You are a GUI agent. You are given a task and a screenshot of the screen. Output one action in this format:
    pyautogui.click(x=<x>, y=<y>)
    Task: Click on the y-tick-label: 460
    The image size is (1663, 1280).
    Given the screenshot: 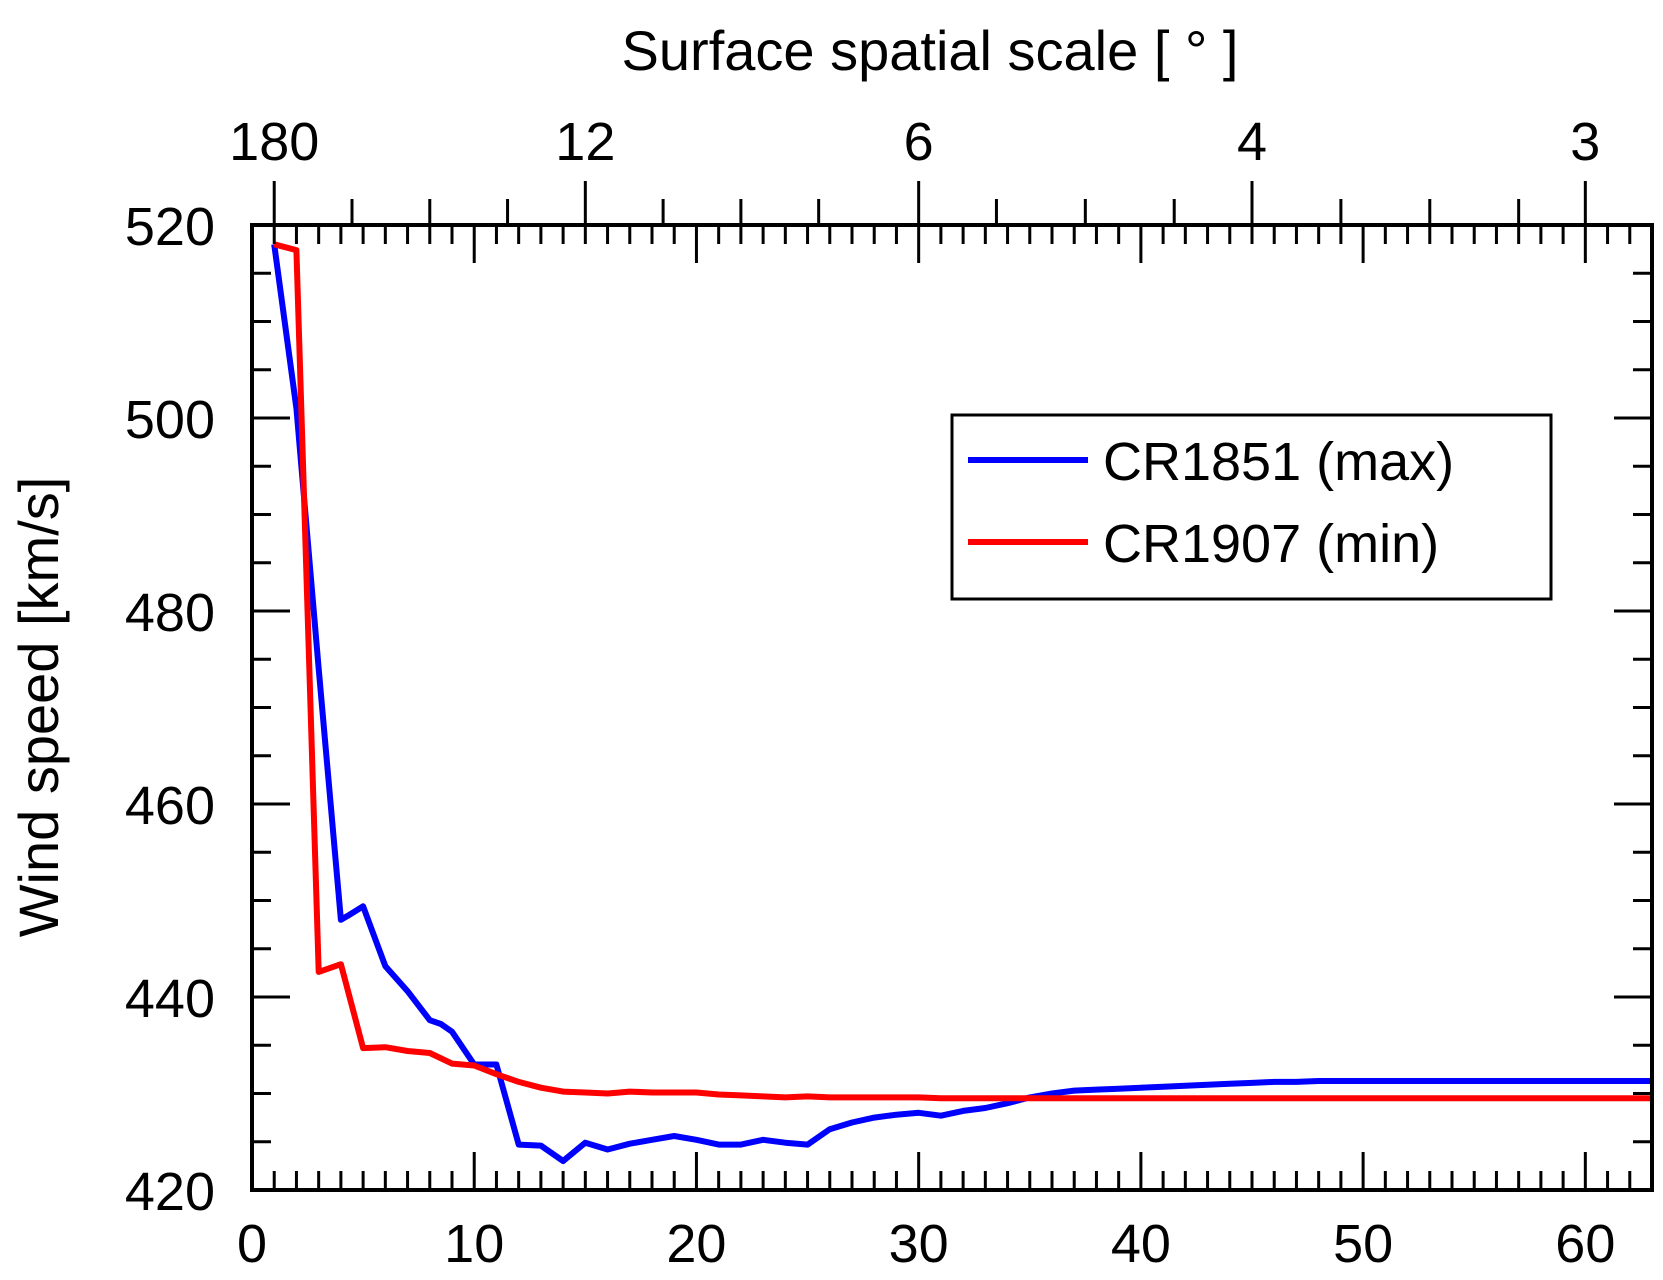 What is the action you would take?
    pyautogui.click(x=170, y=806)
    